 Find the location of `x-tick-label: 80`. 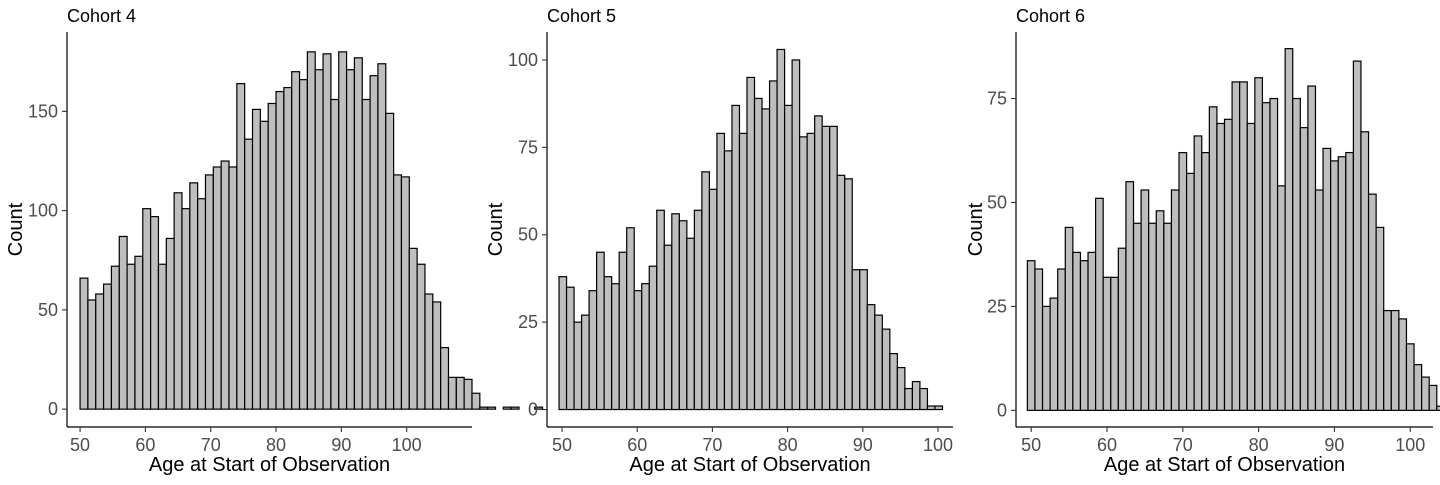

x-tick-label: 80 is located at coordinates (788, 445).